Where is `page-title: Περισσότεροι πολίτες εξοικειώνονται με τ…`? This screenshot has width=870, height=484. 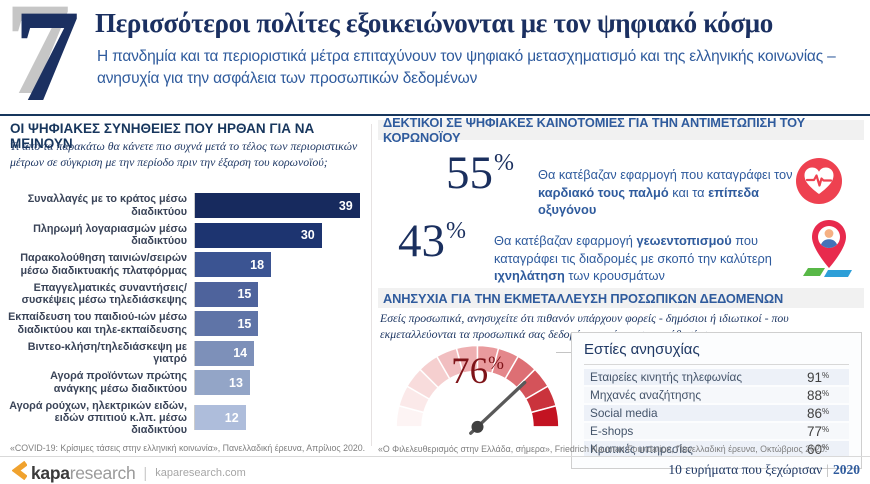
page-title: Περισσότεροι πολίτες εξοικειώνονται με τ… is located at coordinates (434, 23).